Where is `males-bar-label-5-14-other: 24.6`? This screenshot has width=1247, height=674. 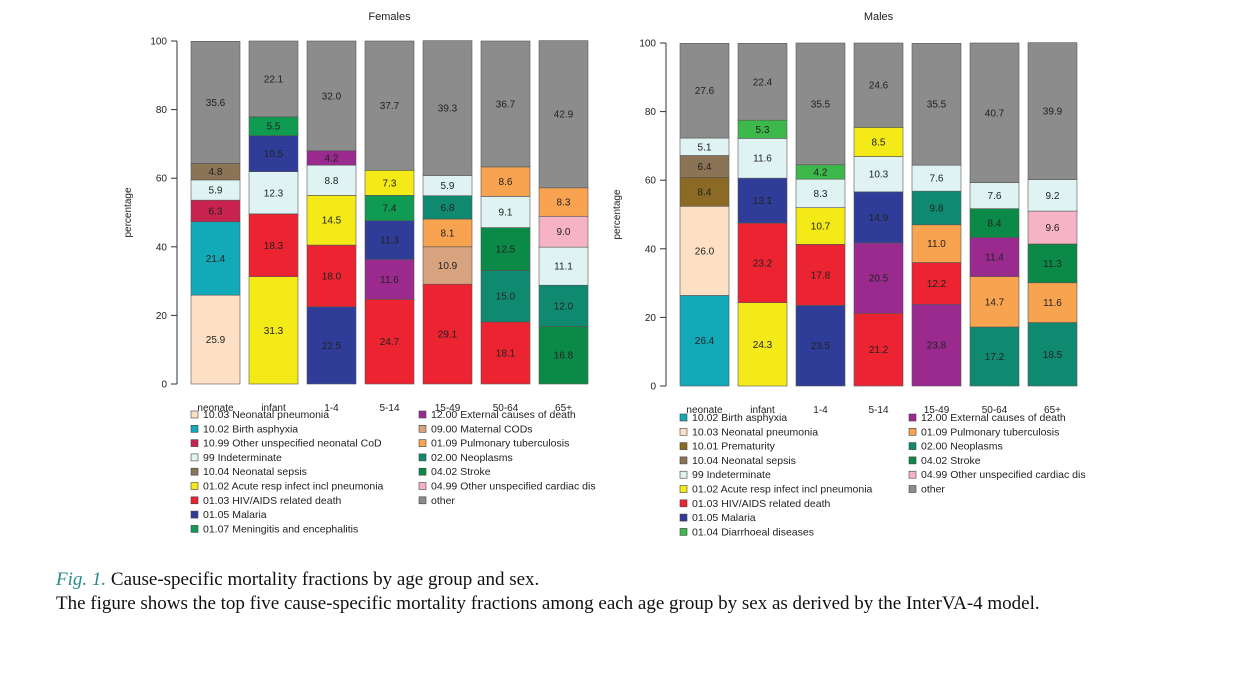 males-bar-label-5-14-other: 24.6 is located at coordinates (879, 86).